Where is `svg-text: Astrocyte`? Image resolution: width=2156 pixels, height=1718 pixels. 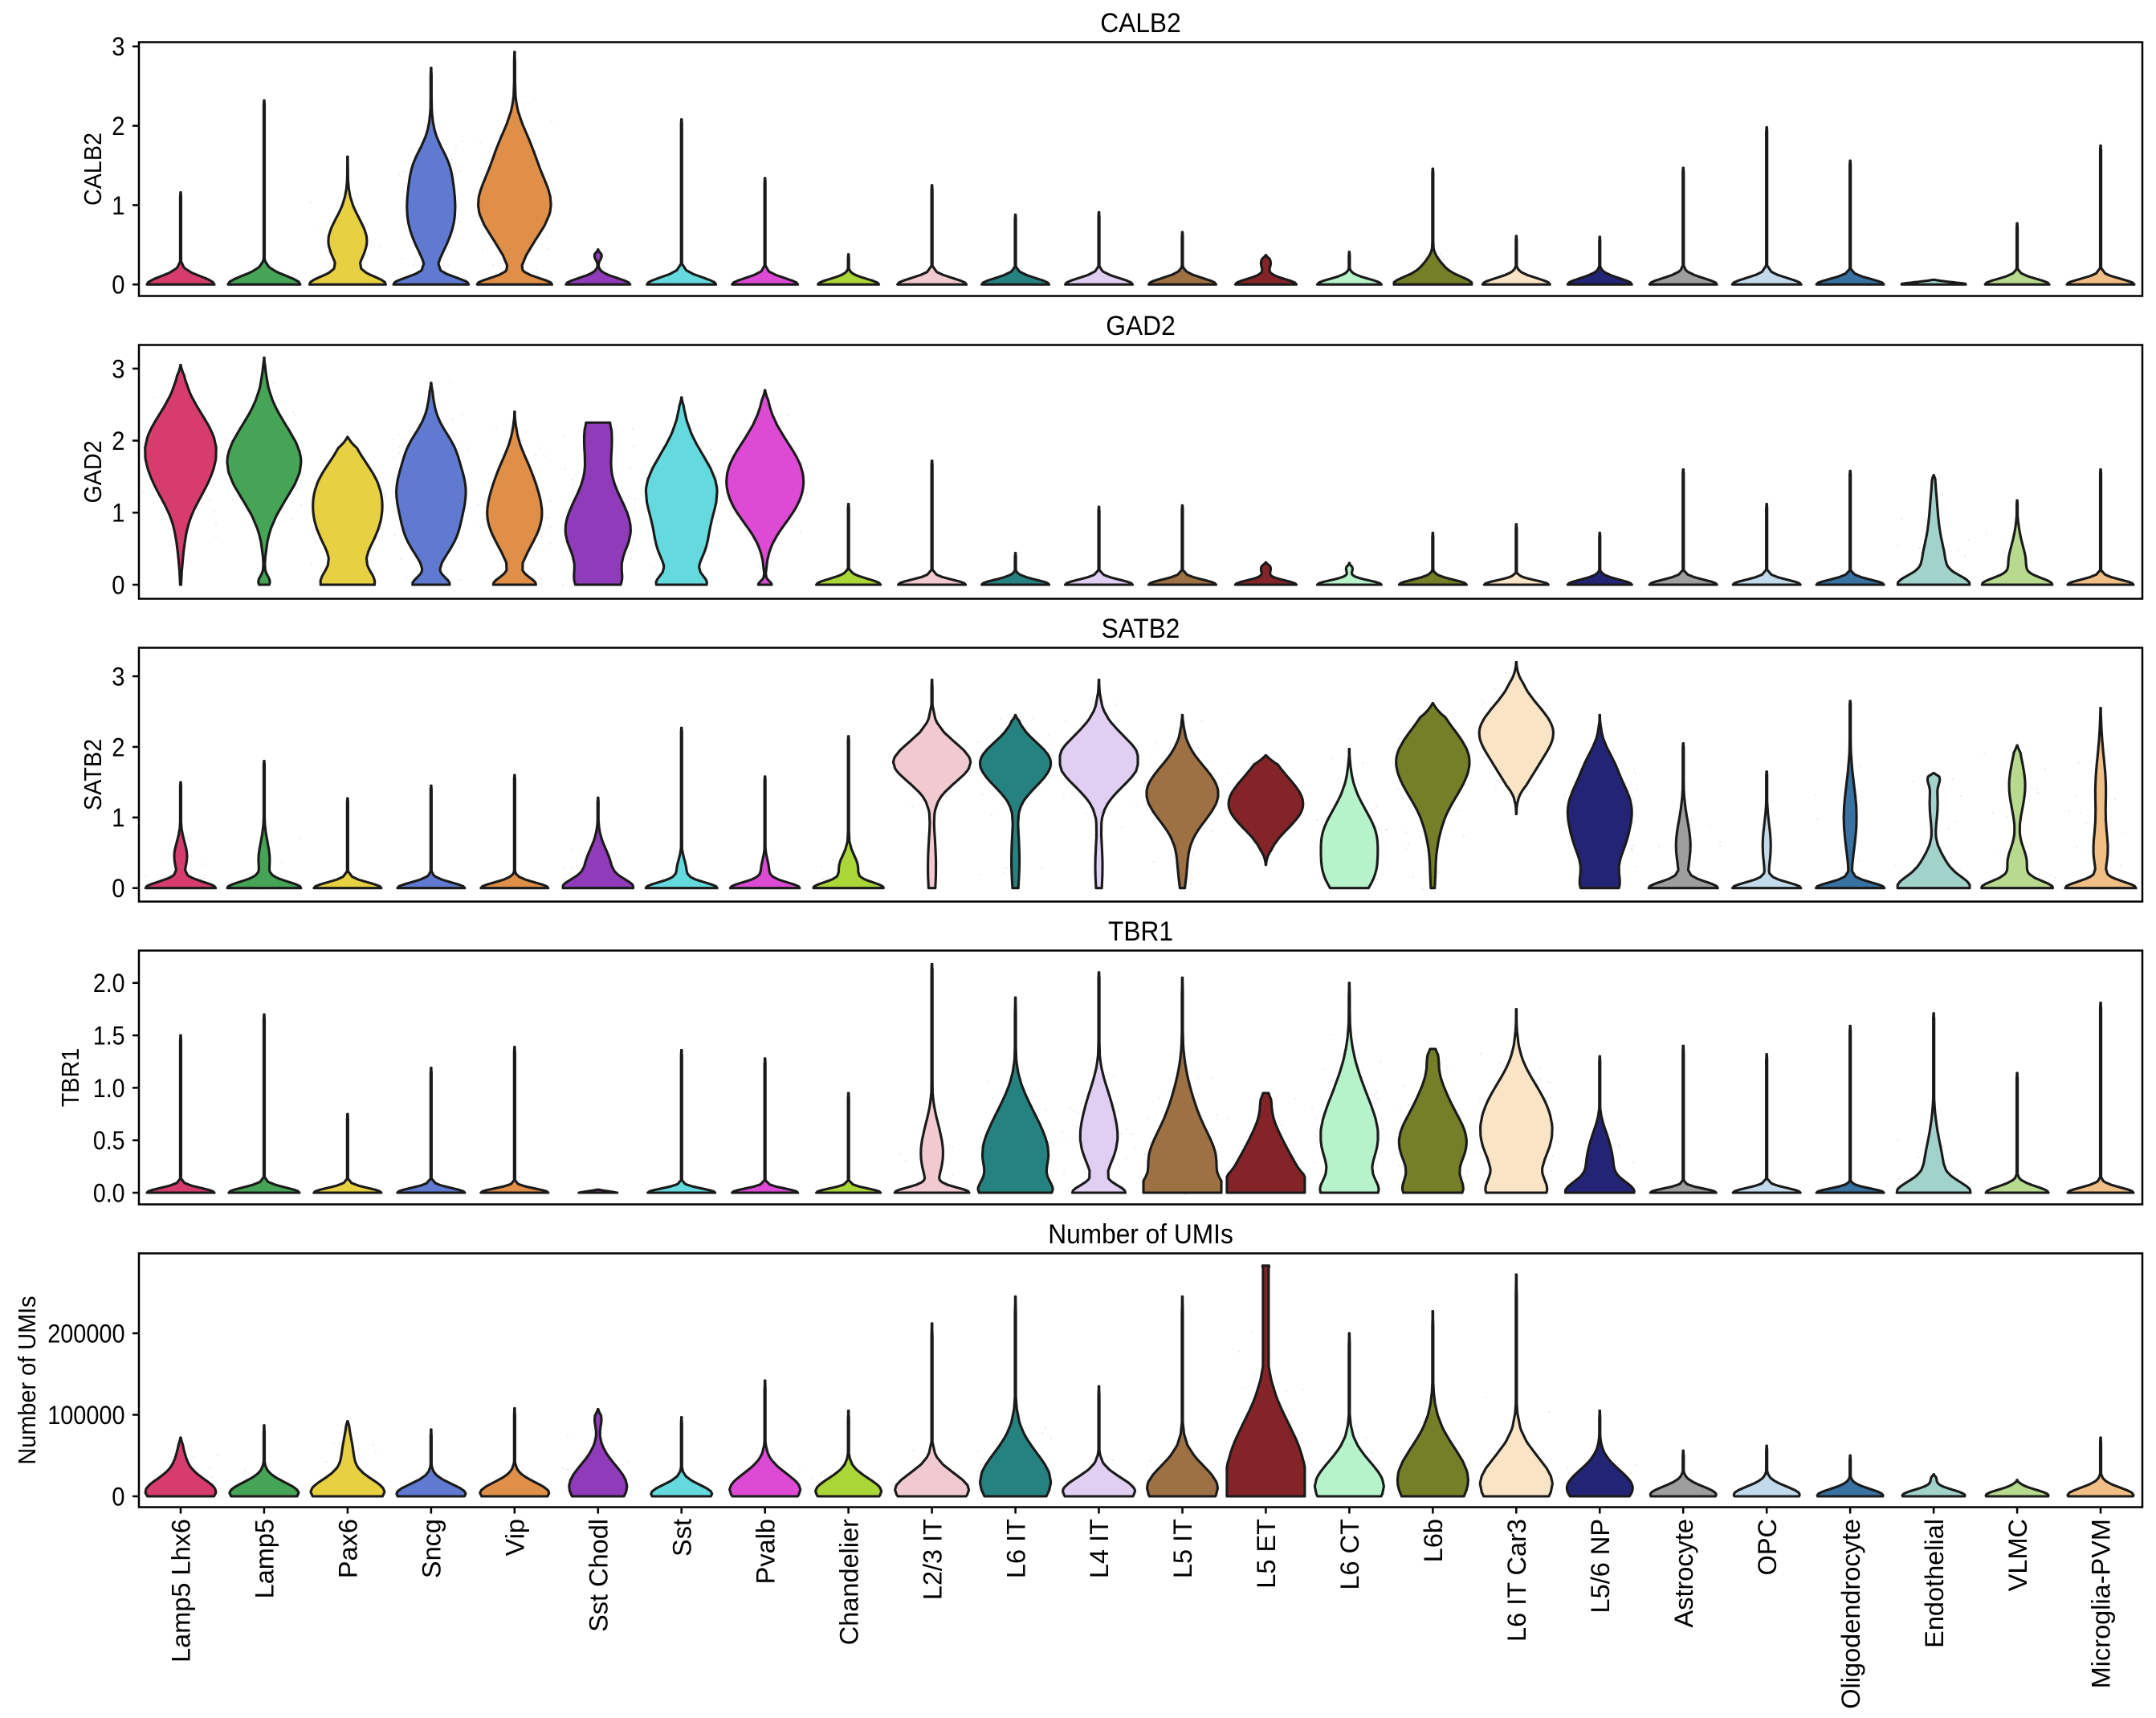
svg-text: Astrocyte is located at coordinates (1684, 1573).